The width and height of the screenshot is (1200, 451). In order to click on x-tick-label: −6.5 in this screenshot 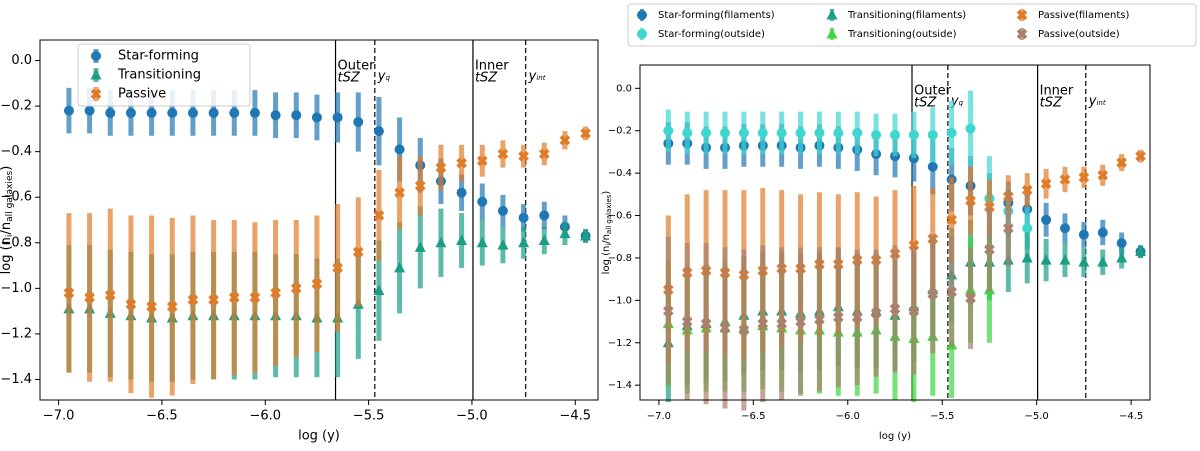, I will do `click(162, 416)`.